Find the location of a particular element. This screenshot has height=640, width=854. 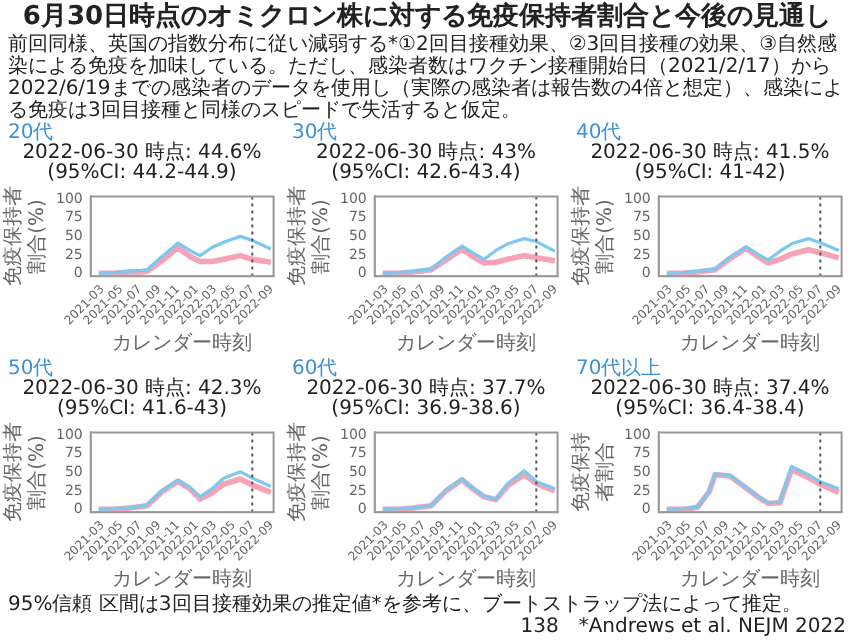

chart-subtitle: 2022-06-30 時点: 43% (95%CI: 42.6-43.4) is located at coordinates (426, 163).